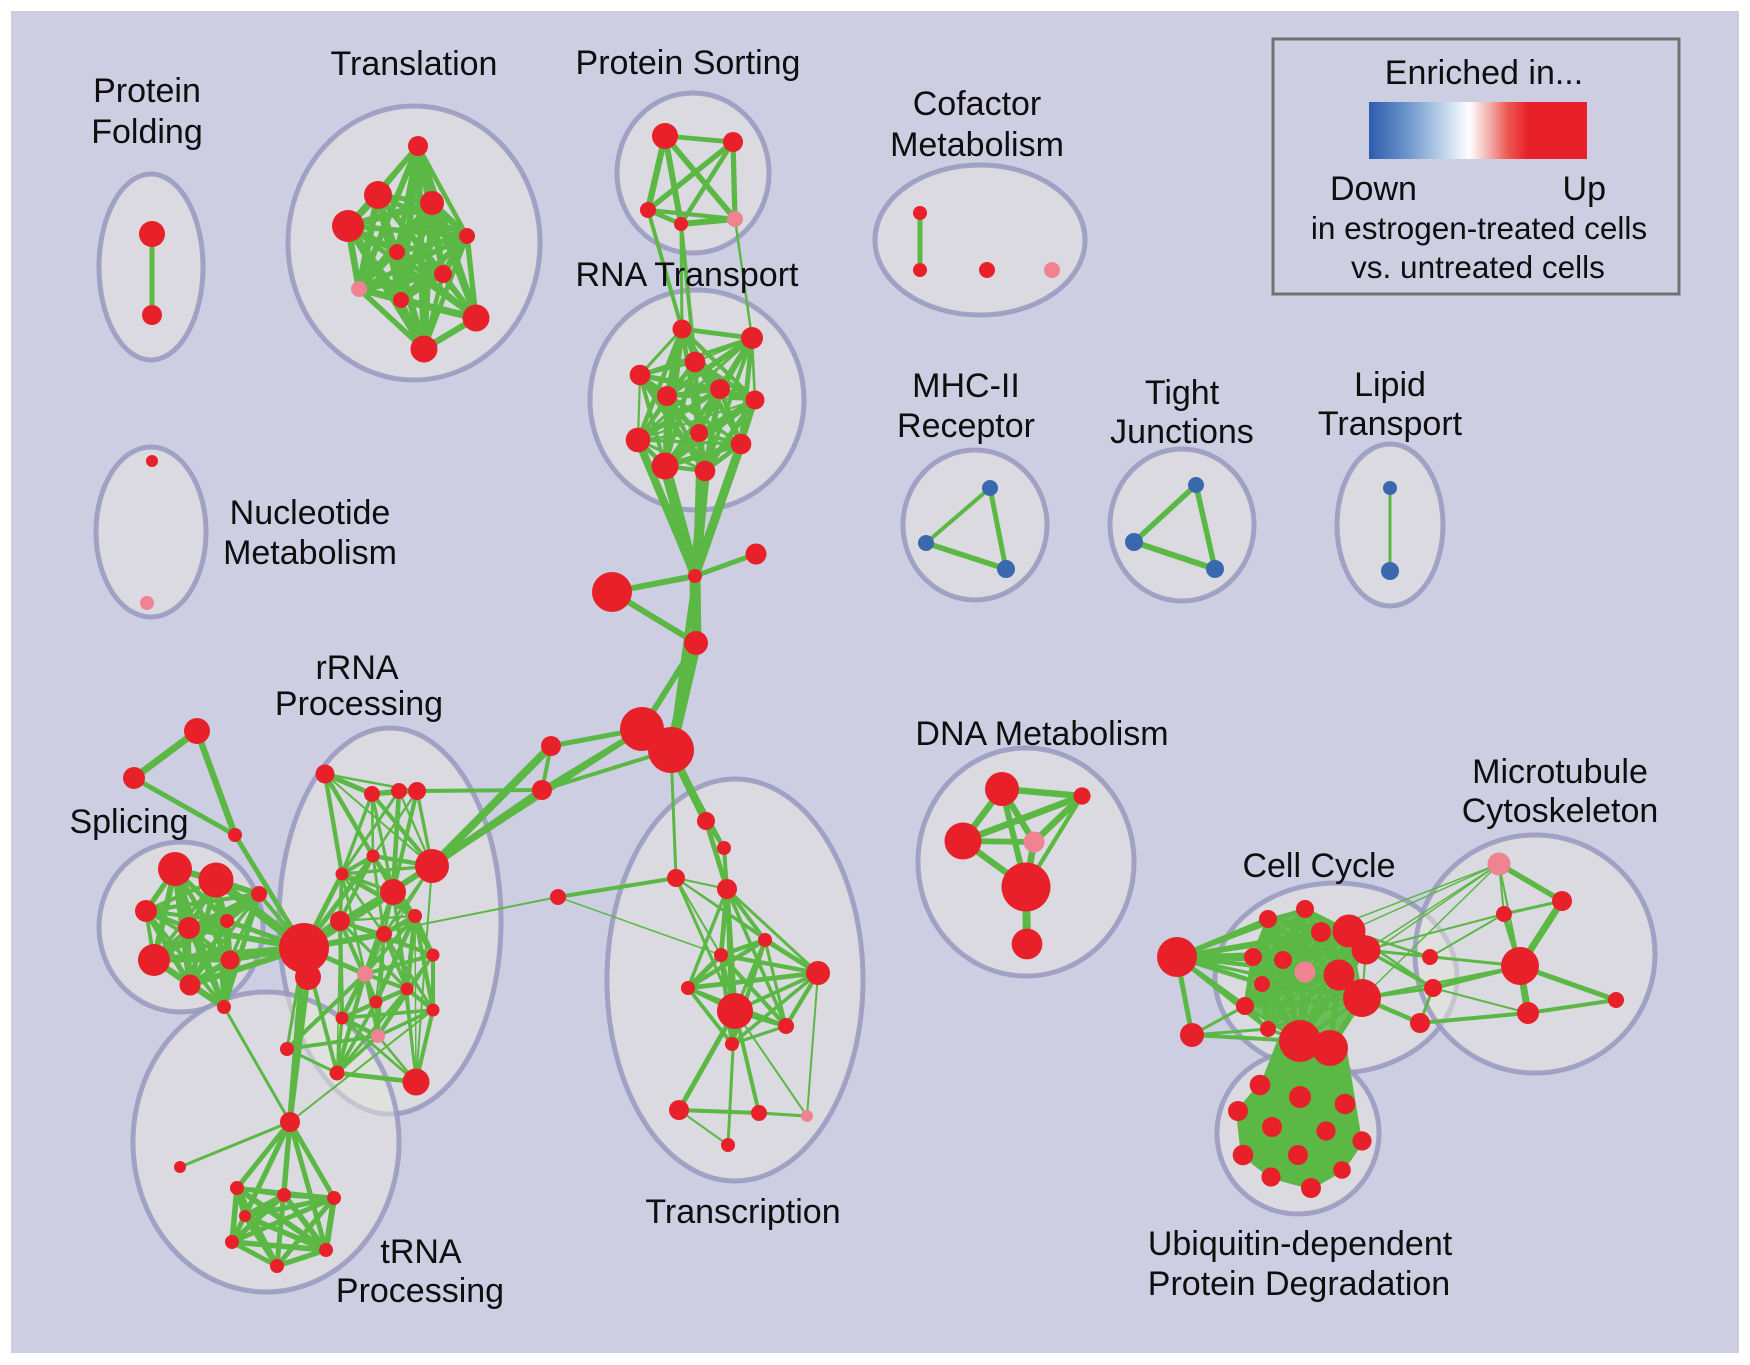  What do you see at coordinates (1560, 772) in the screenshot?
I see `svg-text: Microtubule` at bounding box center [1560, 772].